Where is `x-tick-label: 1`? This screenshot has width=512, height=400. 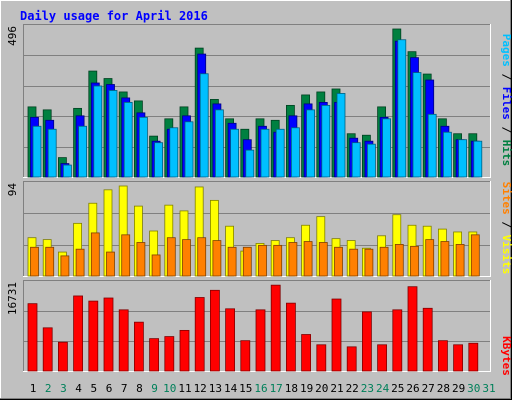
x-tick-label: 1 is located at coordinates (33, 388).